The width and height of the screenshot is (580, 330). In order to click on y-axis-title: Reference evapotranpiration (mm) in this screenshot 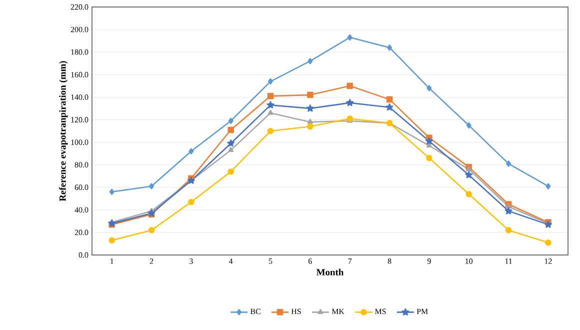, I will do `click(63, 131)`.